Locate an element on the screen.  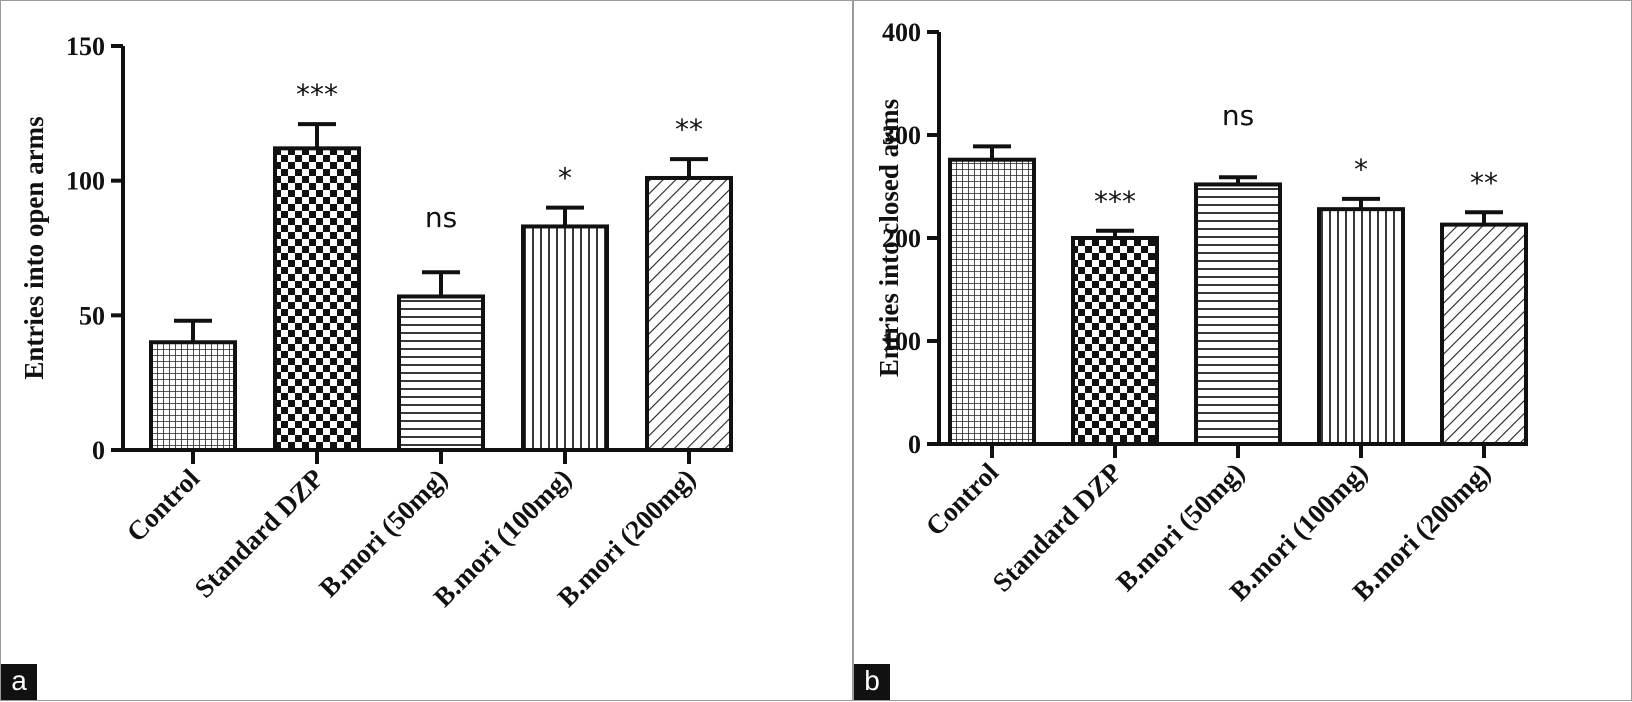
y-axis-label: Entries into open arms is located at coordinates (34, 247).